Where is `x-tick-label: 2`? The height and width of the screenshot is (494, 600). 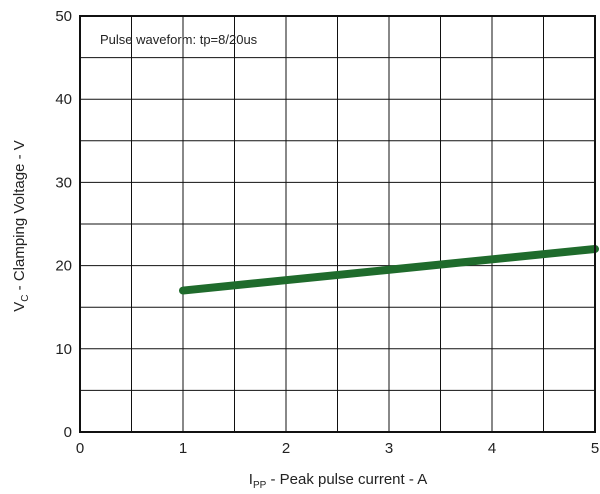
x-tick-label: 2 is located at coordinates (286, 448).